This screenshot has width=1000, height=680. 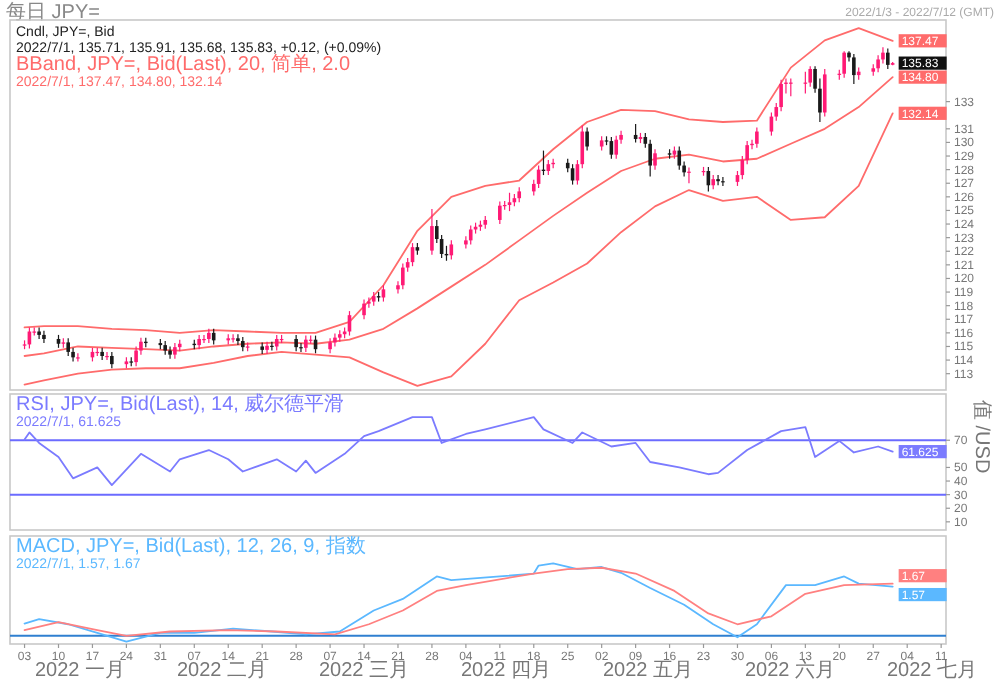 I want to click on annotation: BBand, JPY=, Bid(Last), 20, 简单, 2.0, so click(x=183, y=64).